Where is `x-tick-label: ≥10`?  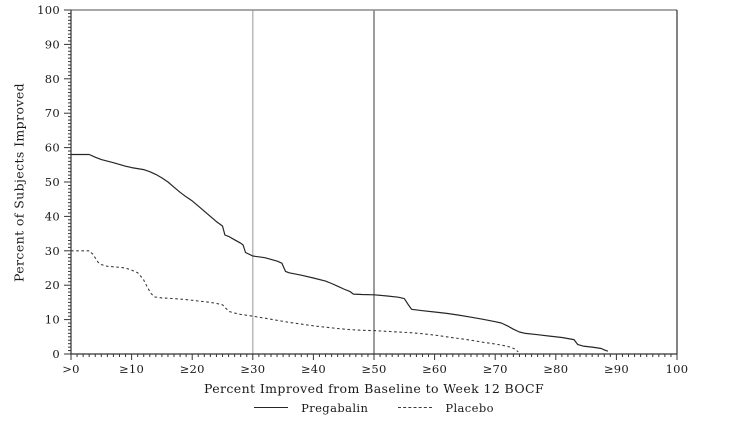
x-tick-label: ≥10 is located at coordinates (131, 369).